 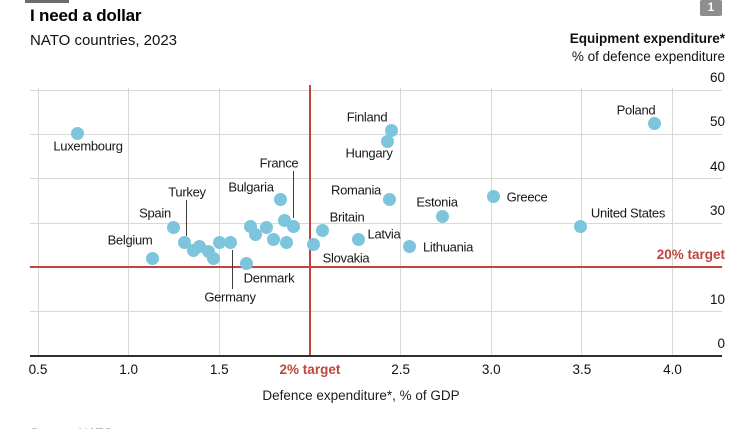 I want to click on point-label-greece: Greece, so click(x=527, y=197).